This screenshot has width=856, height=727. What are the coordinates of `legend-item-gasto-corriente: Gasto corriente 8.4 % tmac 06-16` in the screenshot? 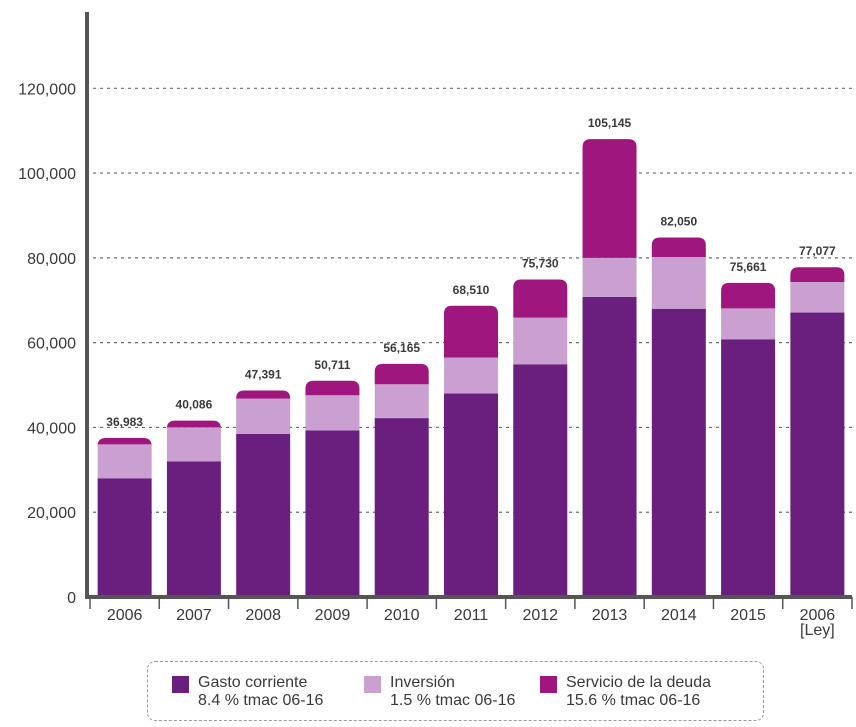 It's located at (247, 692).